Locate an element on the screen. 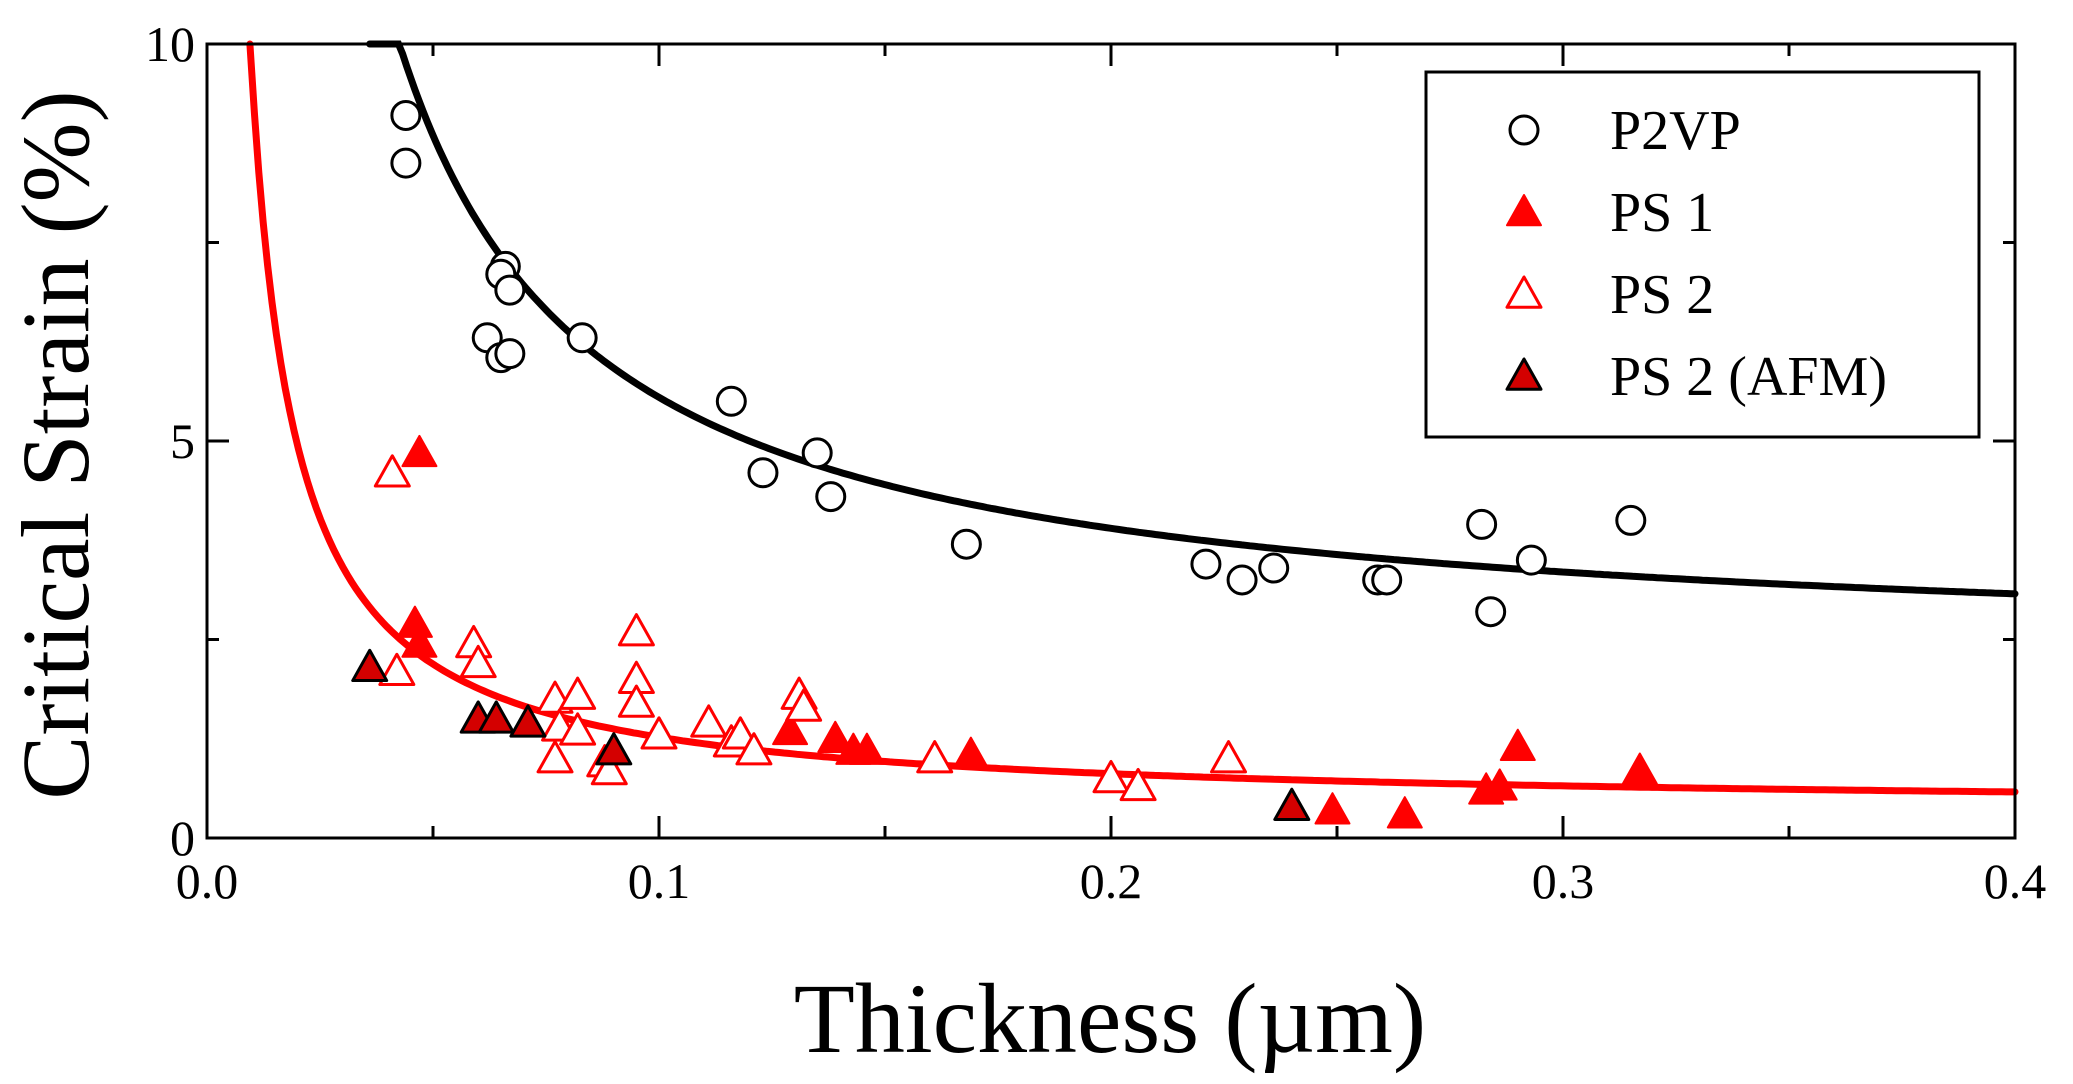  y-tick-label-1: 5 is located at coordinates (182, 441).